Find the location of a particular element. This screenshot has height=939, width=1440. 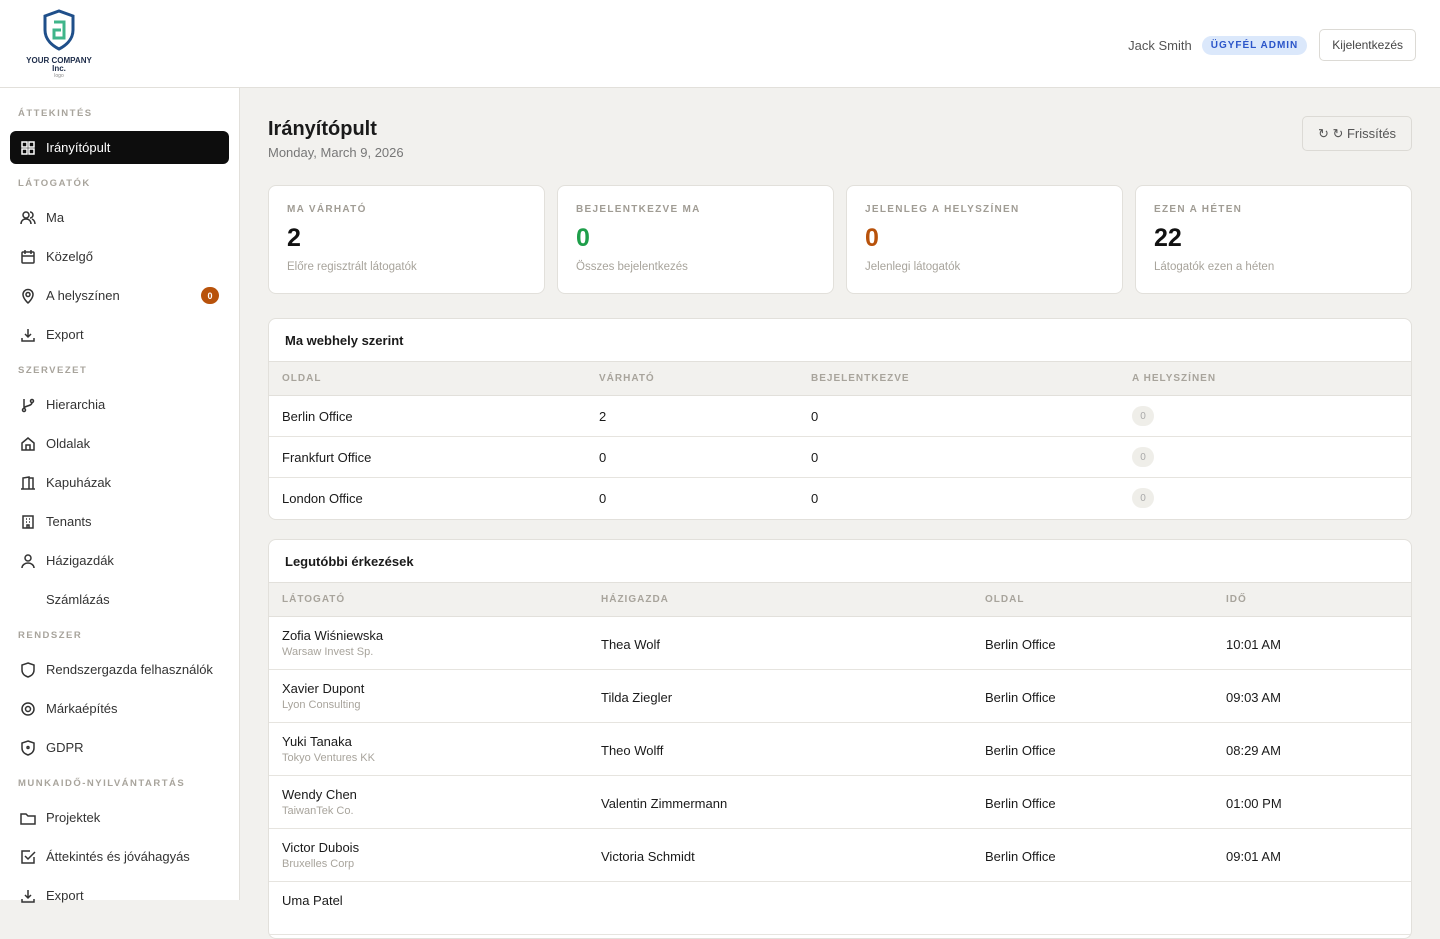

table-cell: 2 is located at coordinates (603, 416).